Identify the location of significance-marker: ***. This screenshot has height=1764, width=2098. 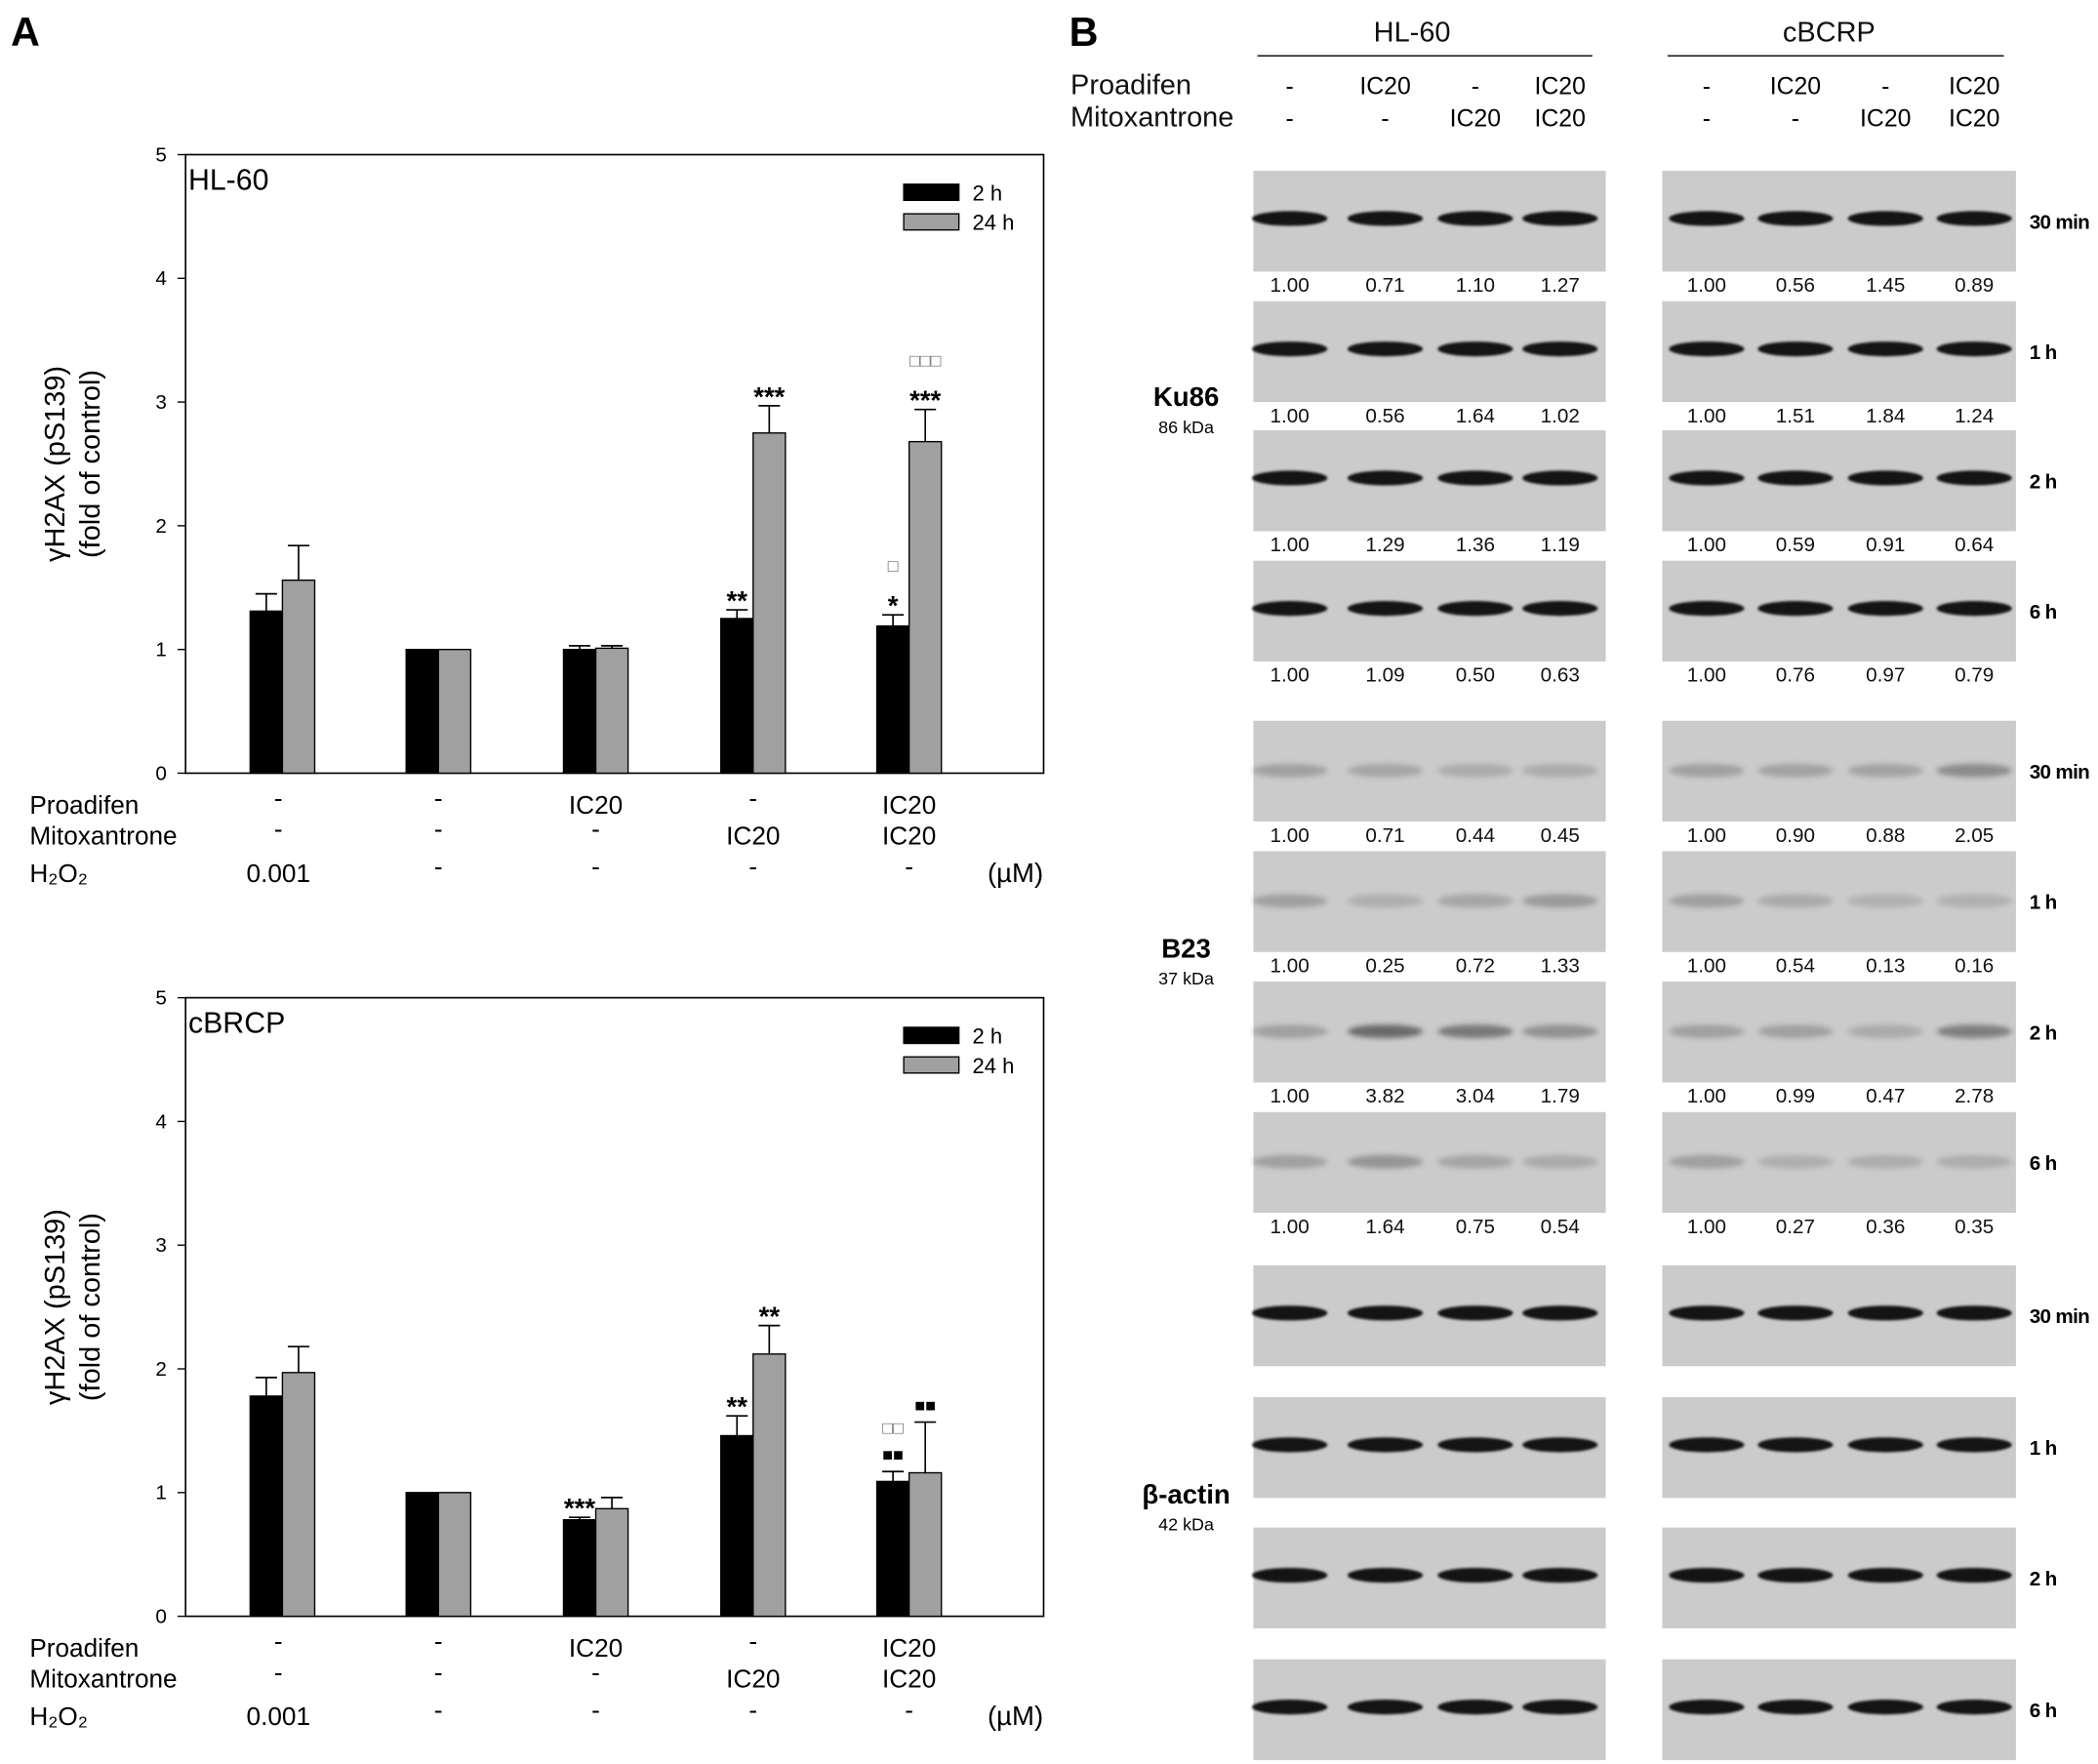
(579, 1508).